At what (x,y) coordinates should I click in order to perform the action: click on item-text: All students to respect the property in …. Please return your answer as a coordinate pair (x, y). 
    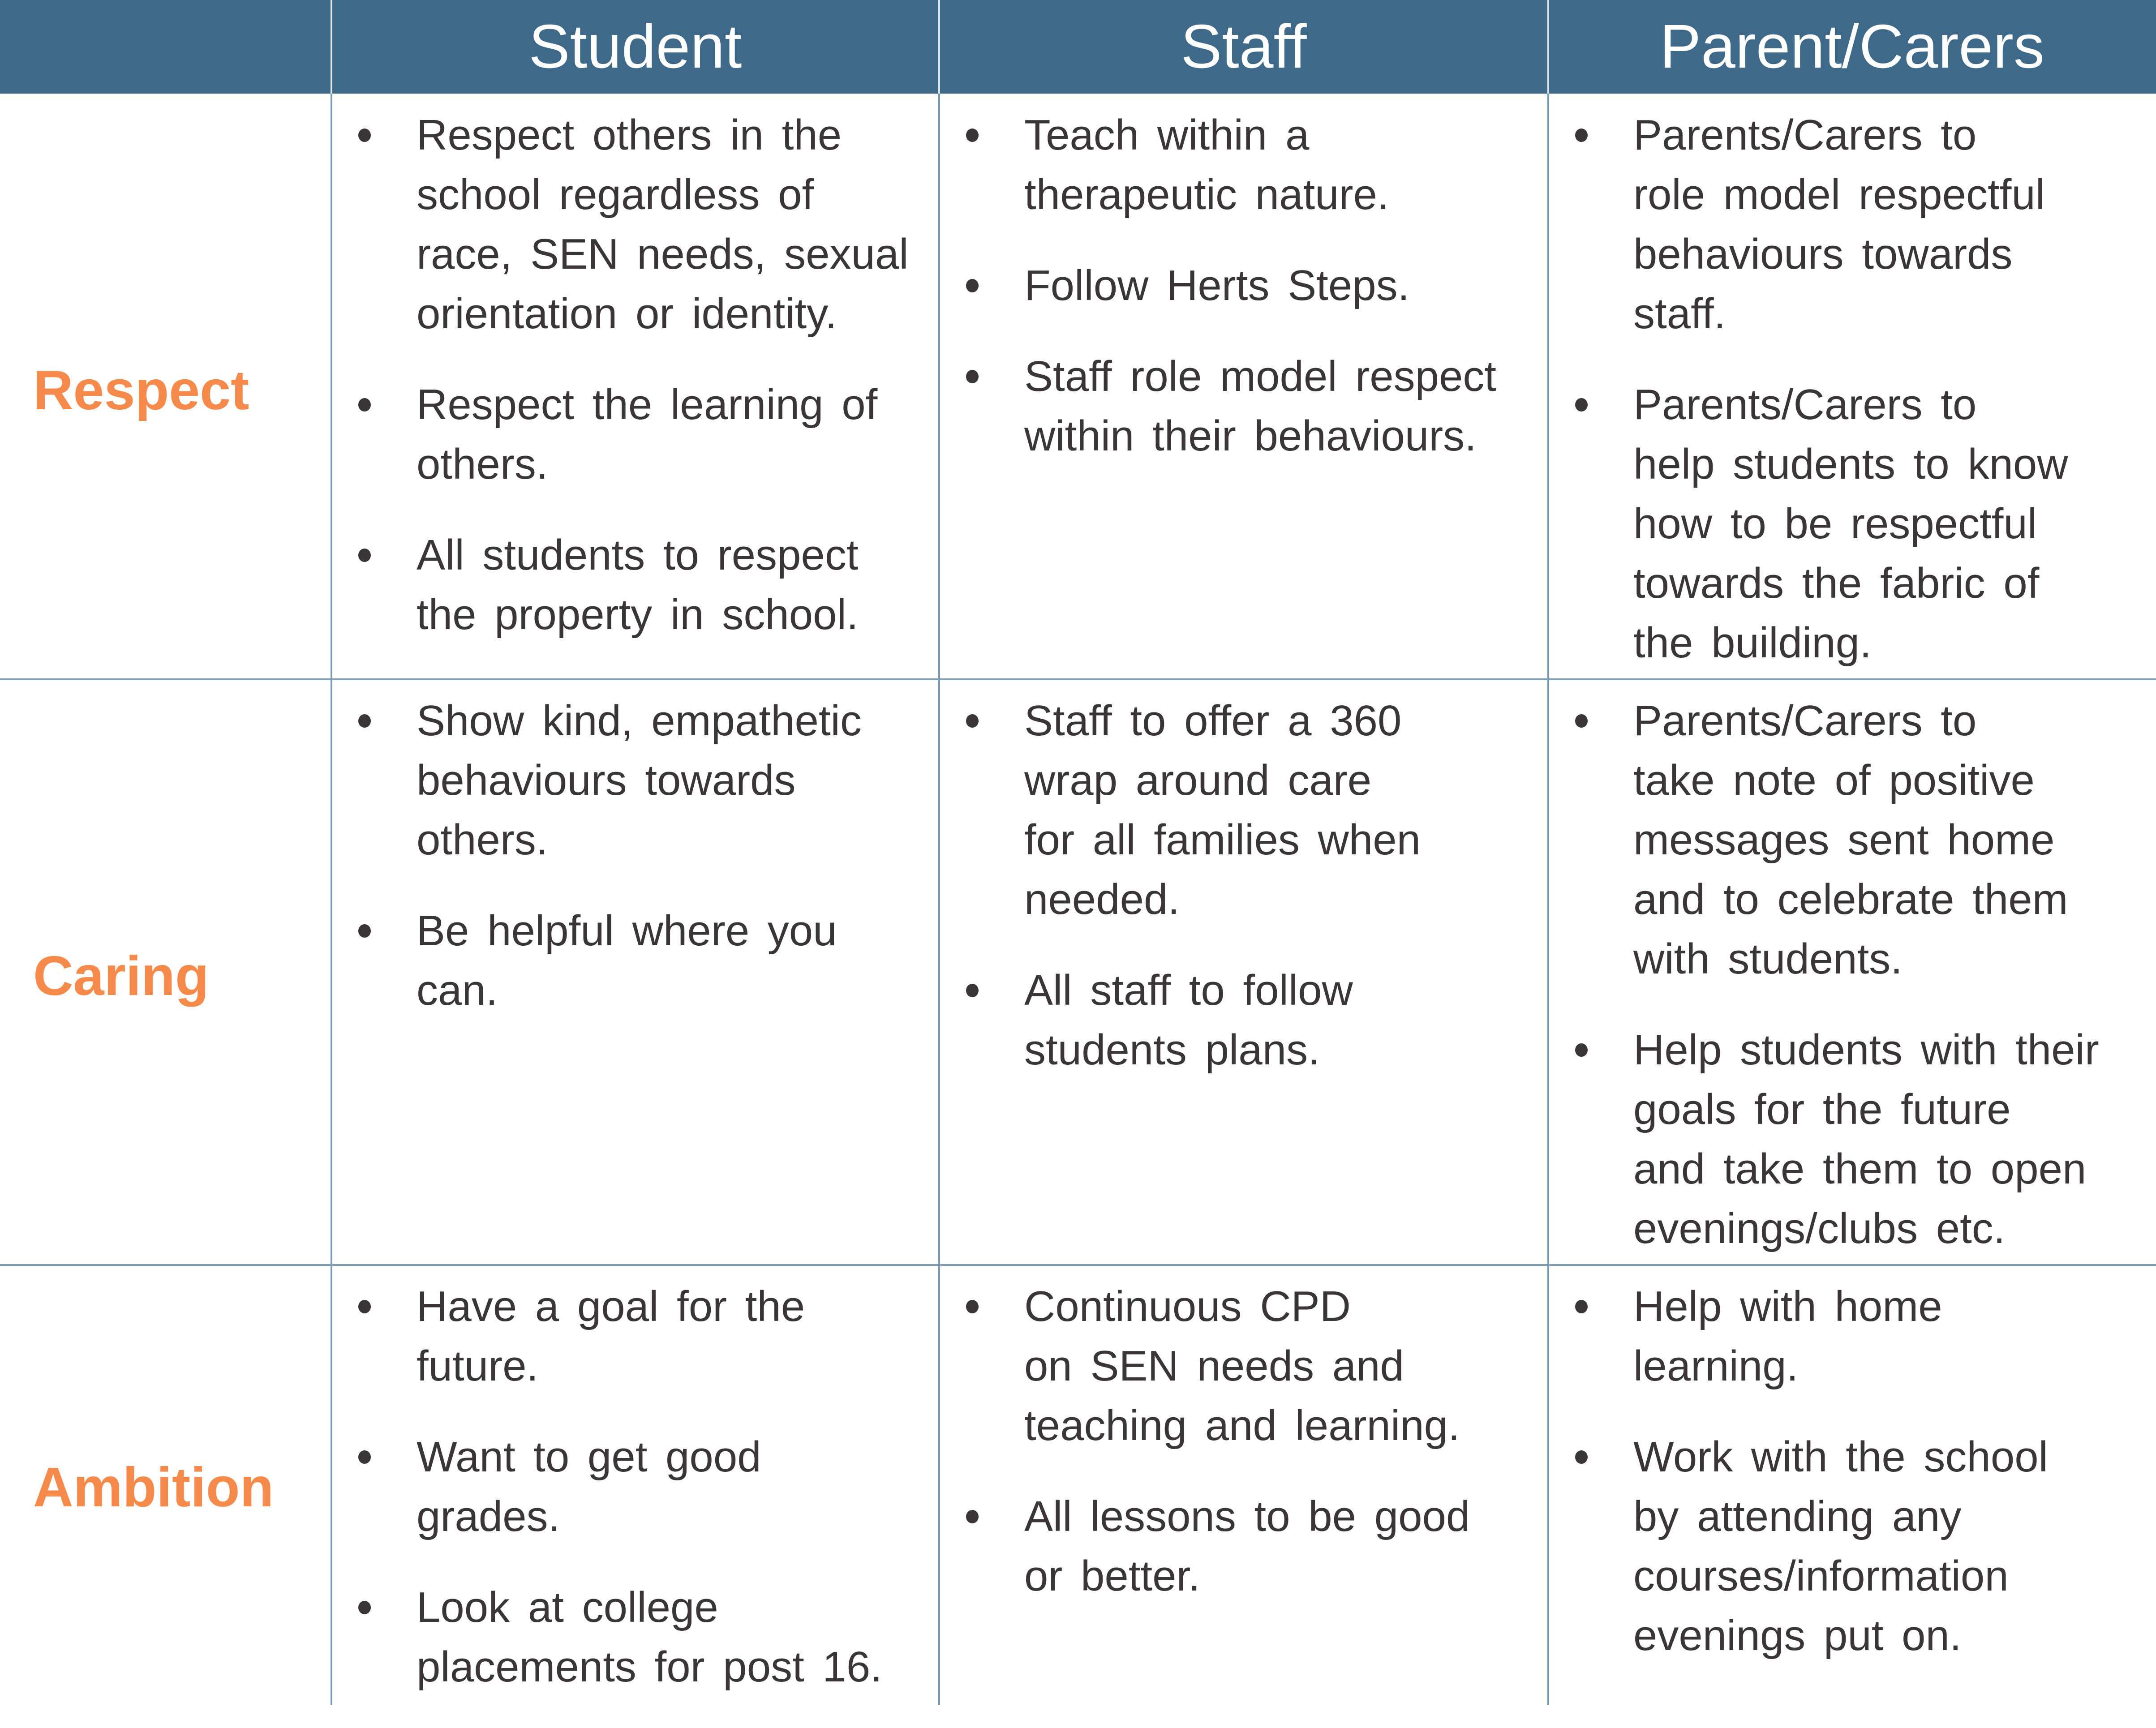
    Looking at the image, I should click on (638, 585).